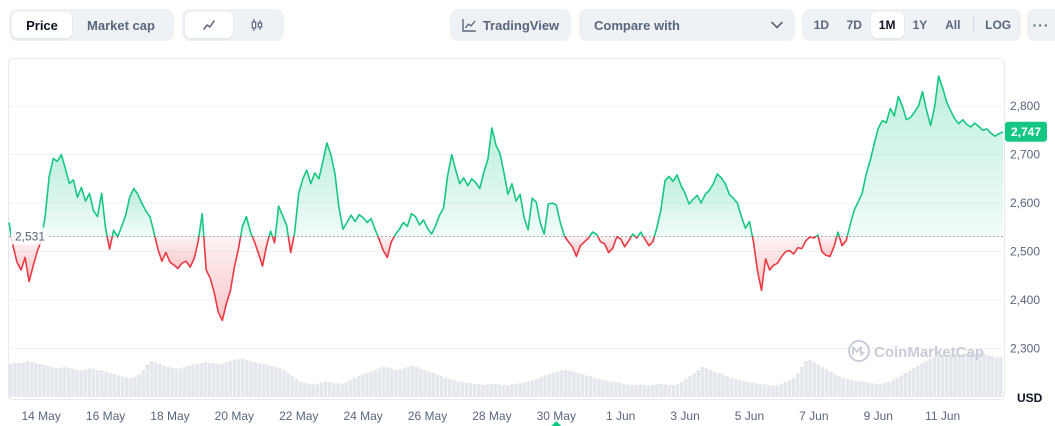 The width and height of the screenshot is (1055, 426). Describe the element at coordinates (953, 25) in the screenshot. I see `range-all: All` at that location.